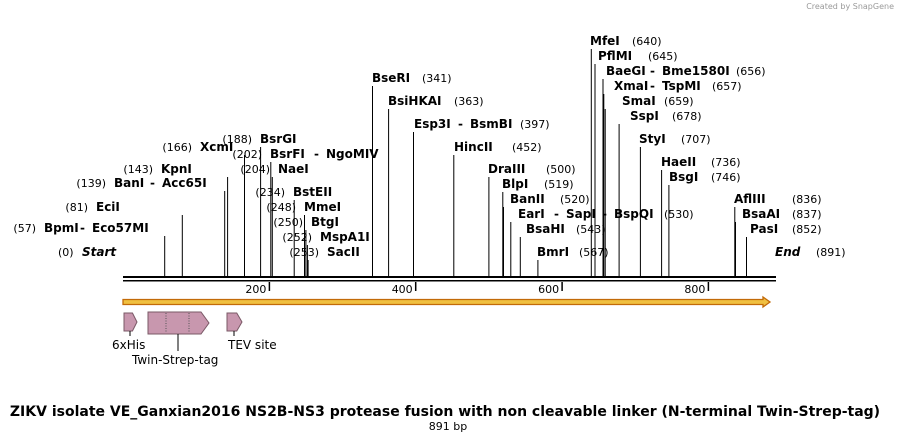 Image resolution: width=898 pixels, height=442 pixels. What do you see at coordinates (515, 184) in the screenshot?
I see `enzyme-name: BlpI` at bounding box center [515, 184].